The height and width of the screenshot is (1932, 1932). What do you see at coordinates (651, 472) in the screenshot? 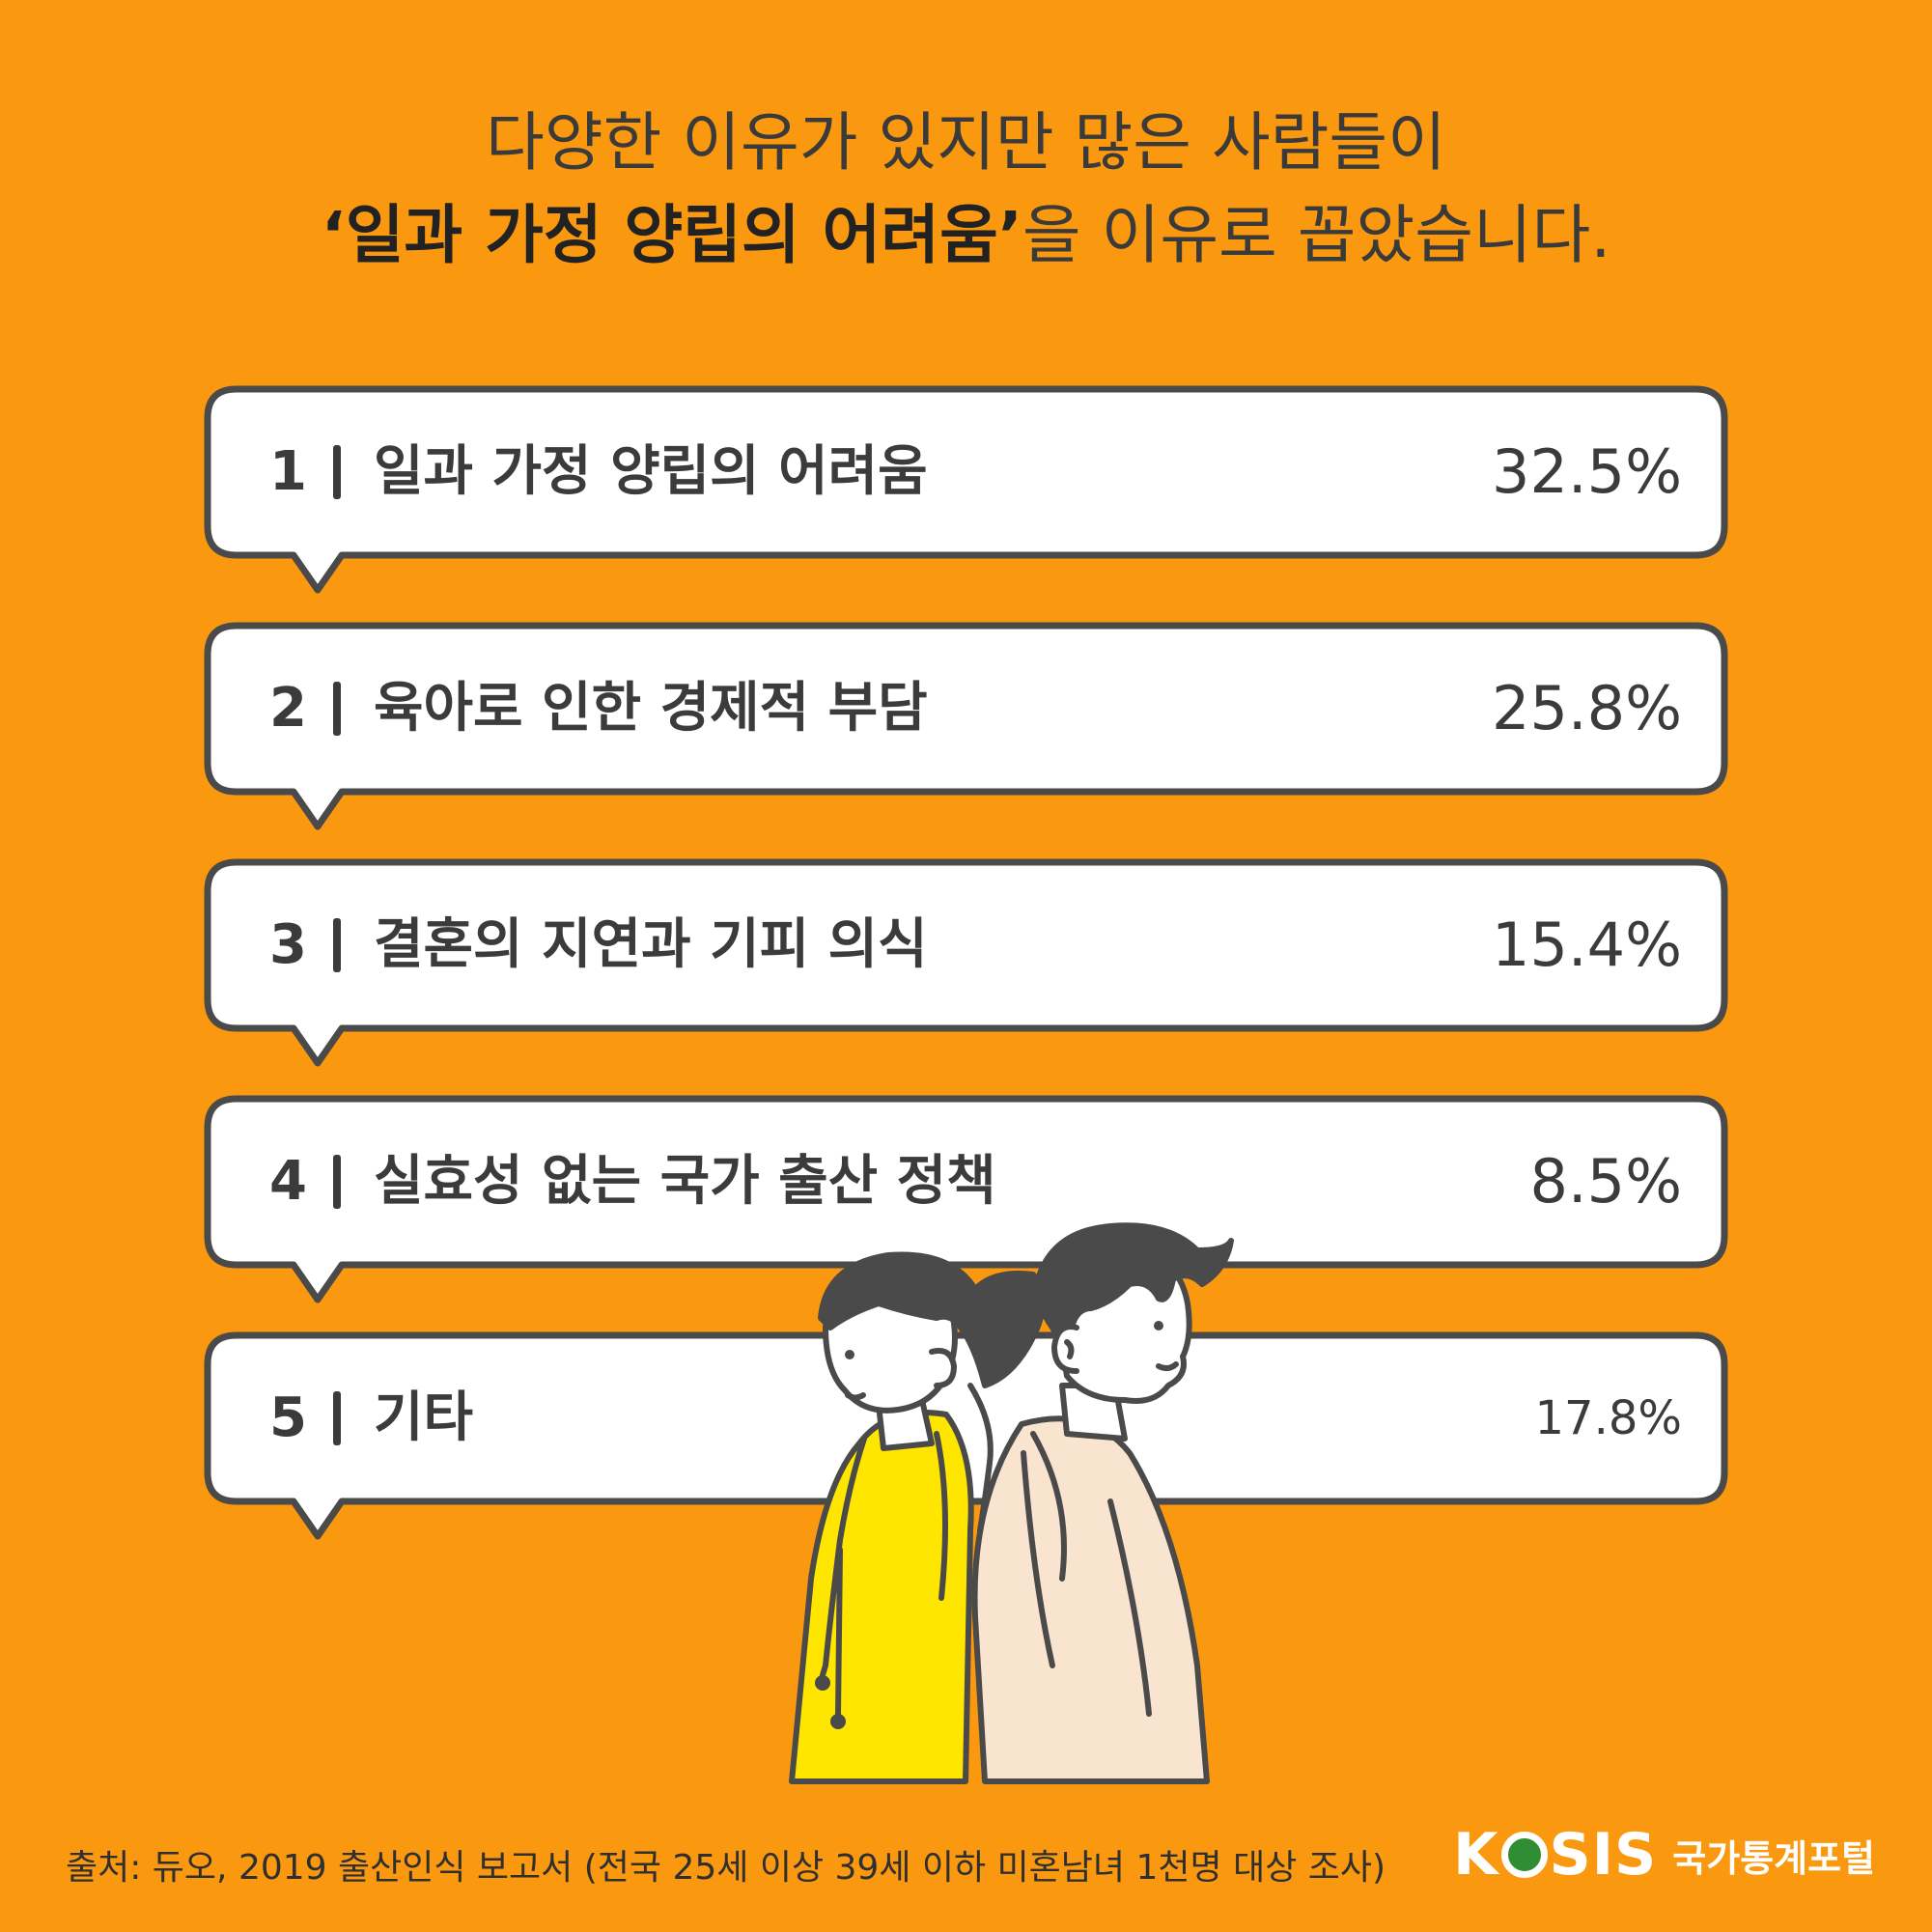
I see `reason-label: 일과 가정 양립의 어려움` at bounding box center [651, 472].